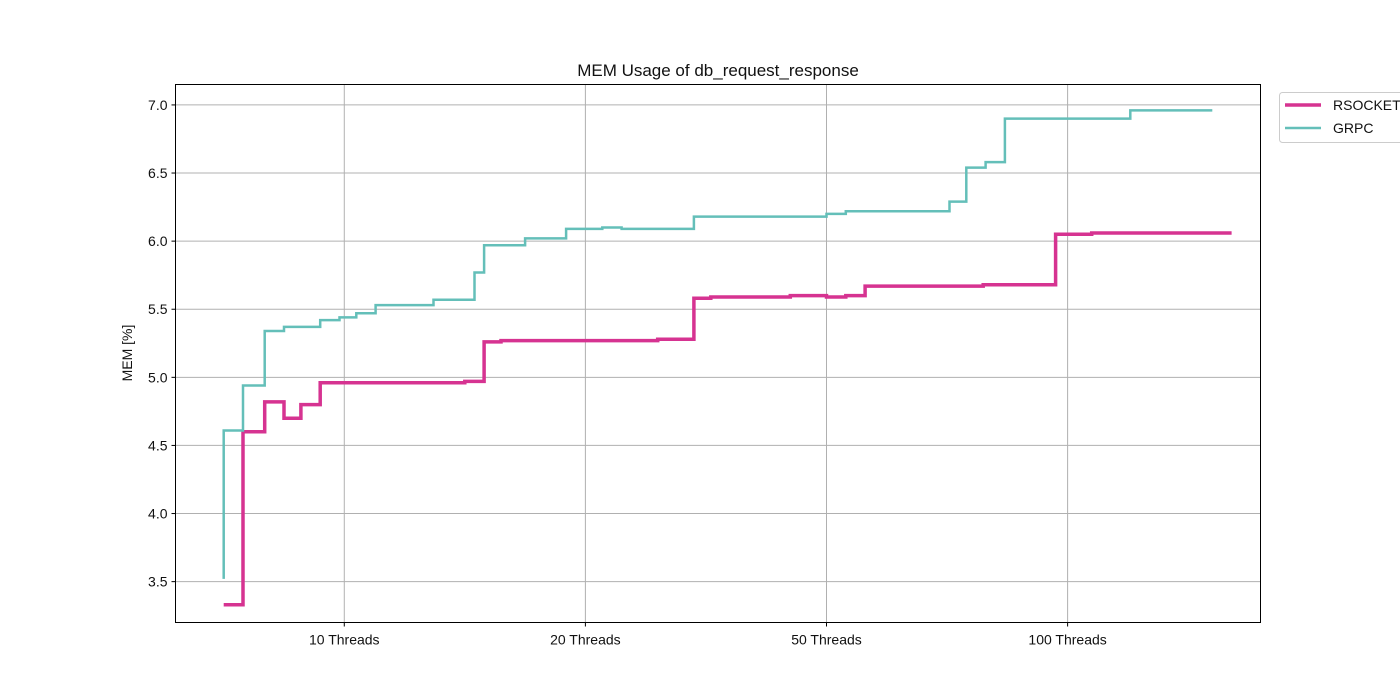 The image size is (1400, 700). Describe the element at coordinates (158, 309) in the screenshot. I see `y-tick-label: 5.5` at that location.